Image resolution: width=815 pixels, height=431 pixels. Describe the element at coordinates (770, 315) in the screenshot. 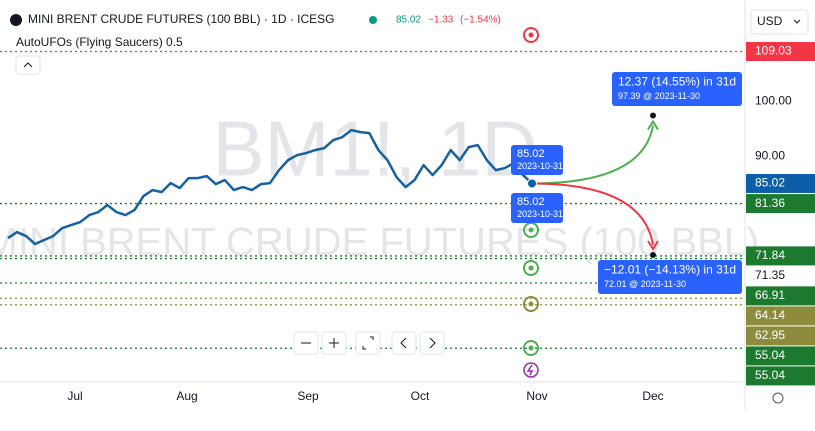

I see `price-label: 64.14` at that location.